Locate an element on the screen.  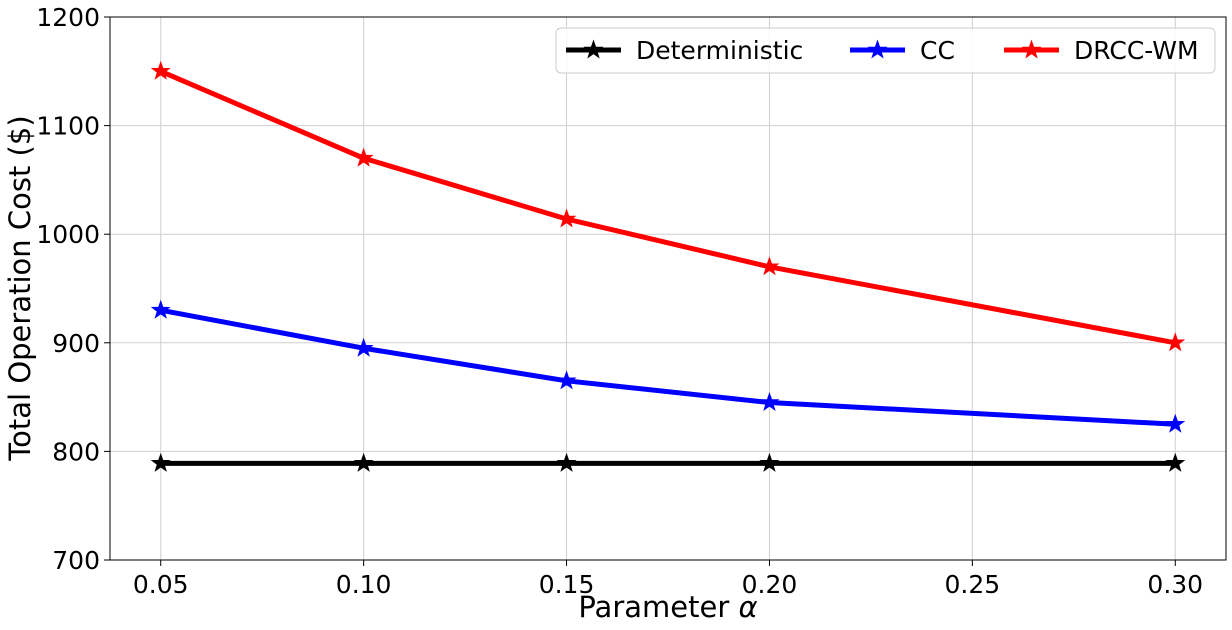
legend-entry-deterministic: Deterministic is located at coordinates (684, 50).